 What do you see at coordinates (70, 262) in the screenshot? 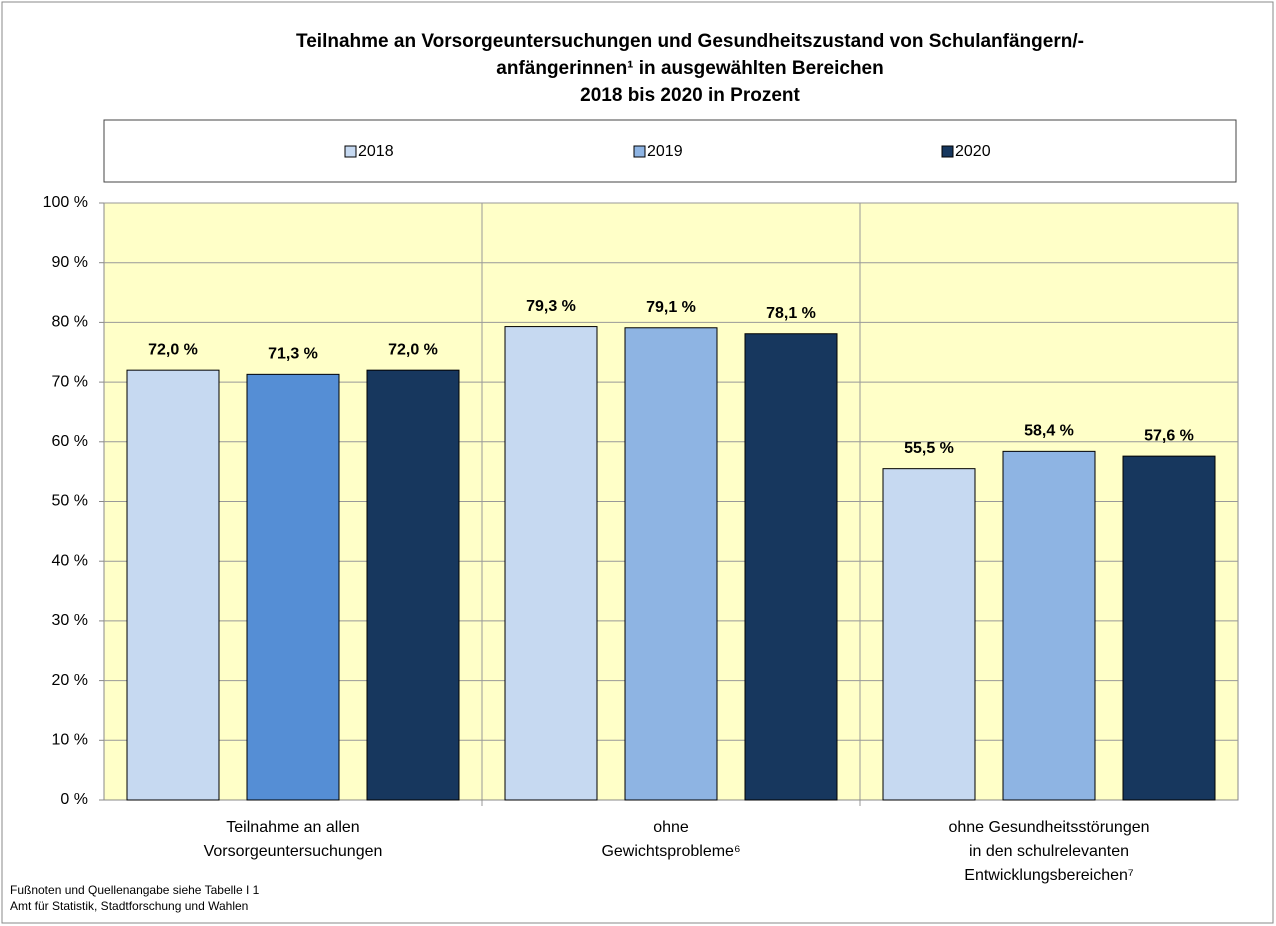
I see `y-tick-label: 90 %` at bounding box center [70, 262].